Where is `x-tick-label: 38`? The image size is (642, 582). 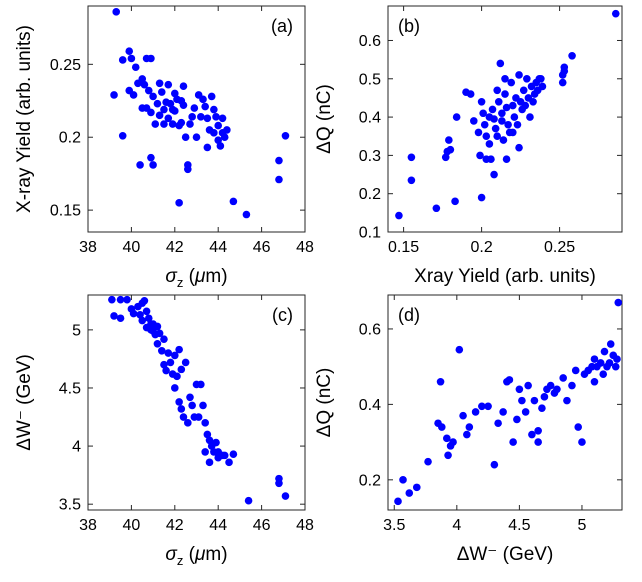
x-tick-label: 38 is located at coordinates (88, 525).